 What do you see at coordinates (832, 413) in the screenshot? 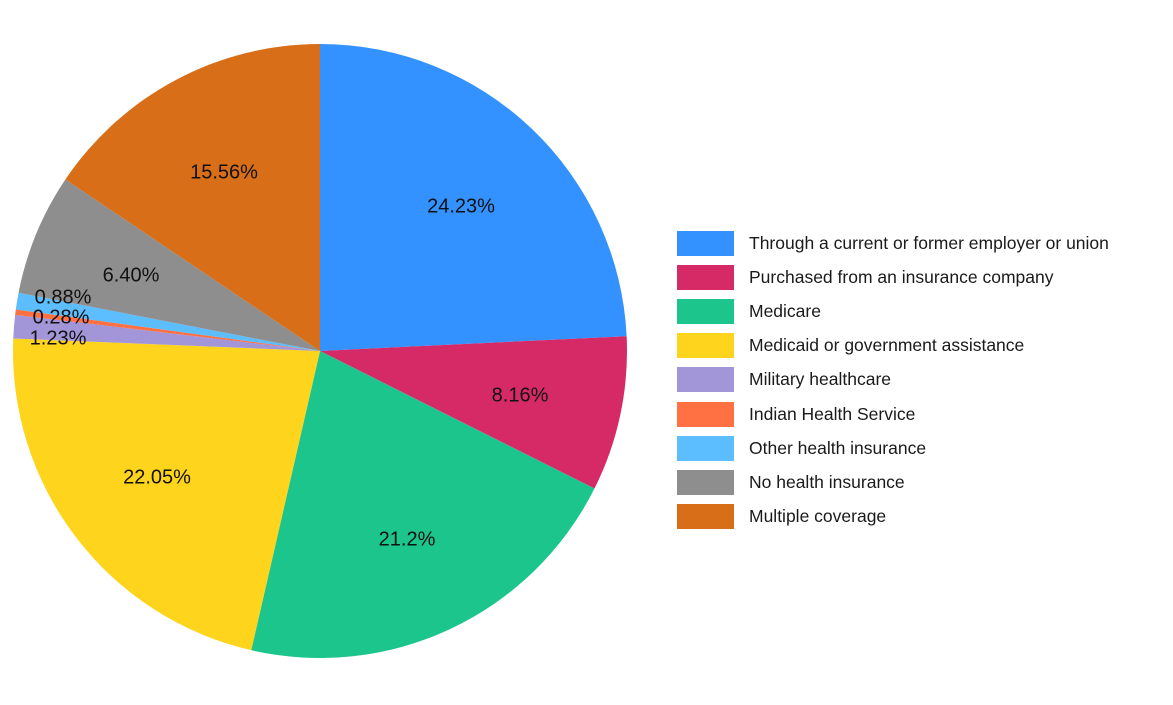
I see `legend-label: Indian Health Service` at bounding box center [832, 413].